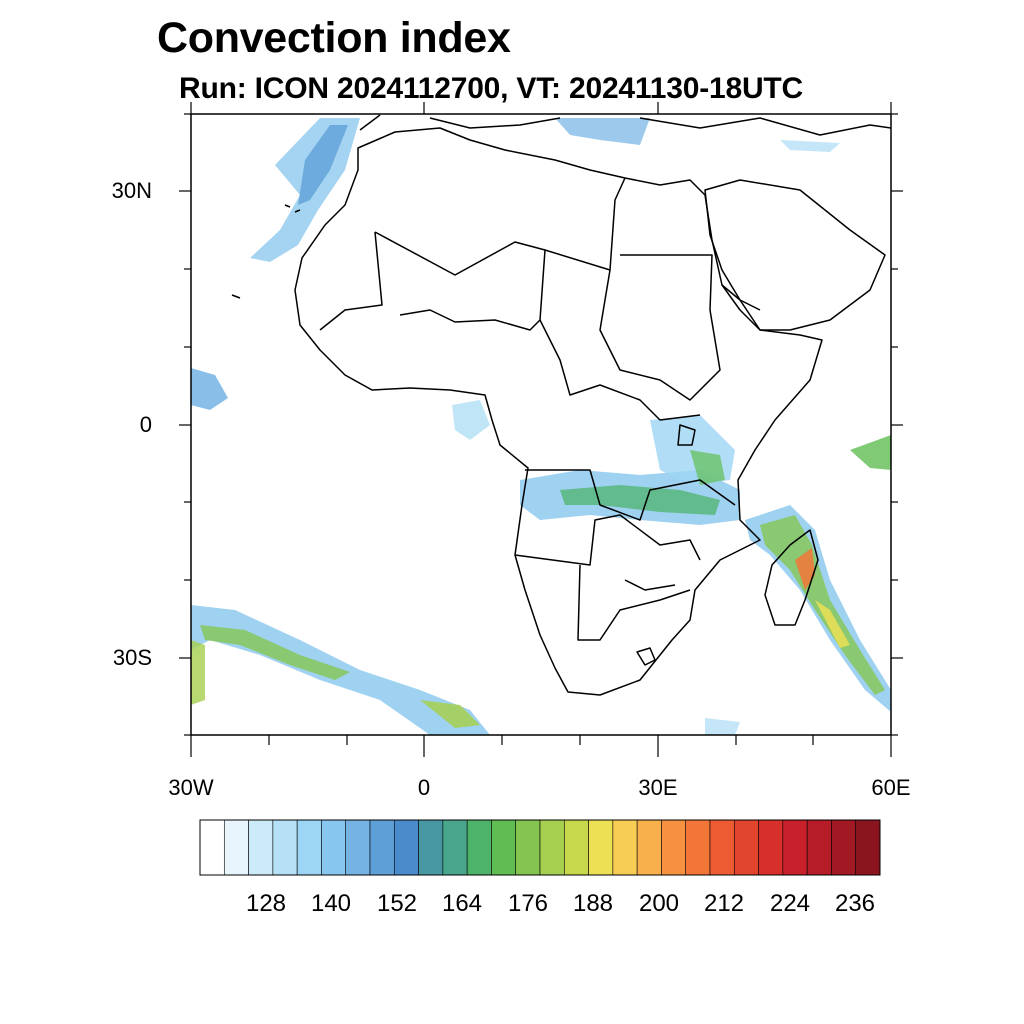  What do you see at coordinates (810, 146) in the screenshot?
I see `field-levant` at bounding box center [810, 146].